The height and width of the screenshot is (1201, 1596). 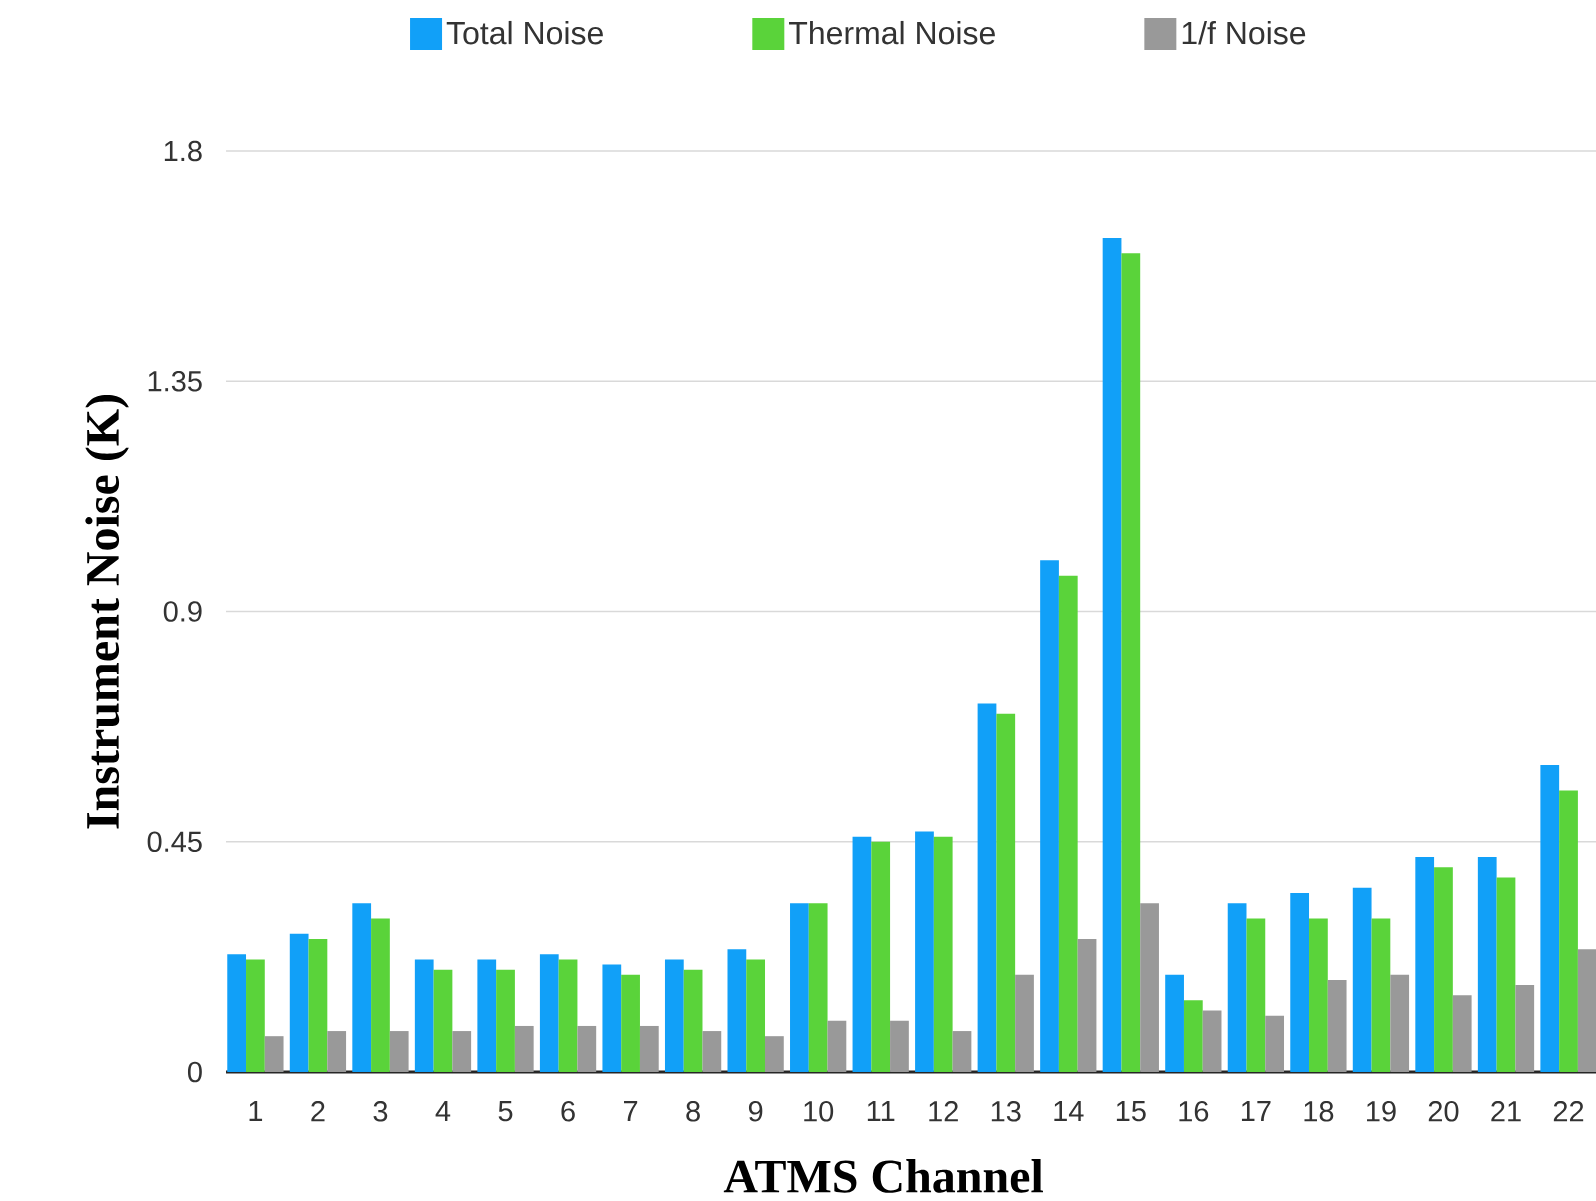 I want to click on legend-label: Thermal Noise, so click(x=892, y=32).